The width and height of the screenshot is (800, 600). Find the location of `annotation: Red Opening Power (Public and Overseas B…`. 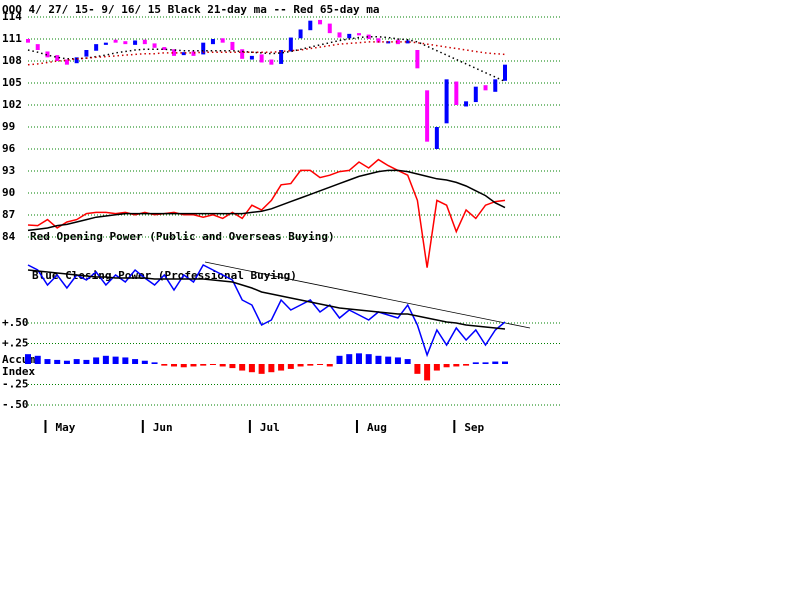

annotation: Red Opening Power (Public and Overseas B… is located at coordinates (182, 236).